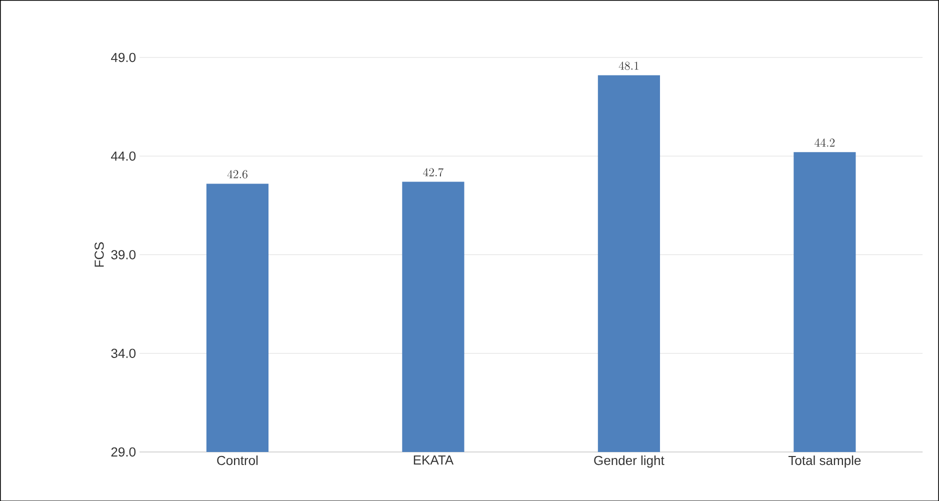  I want to click on x-tick-label: EKATA, so click(434, 459).